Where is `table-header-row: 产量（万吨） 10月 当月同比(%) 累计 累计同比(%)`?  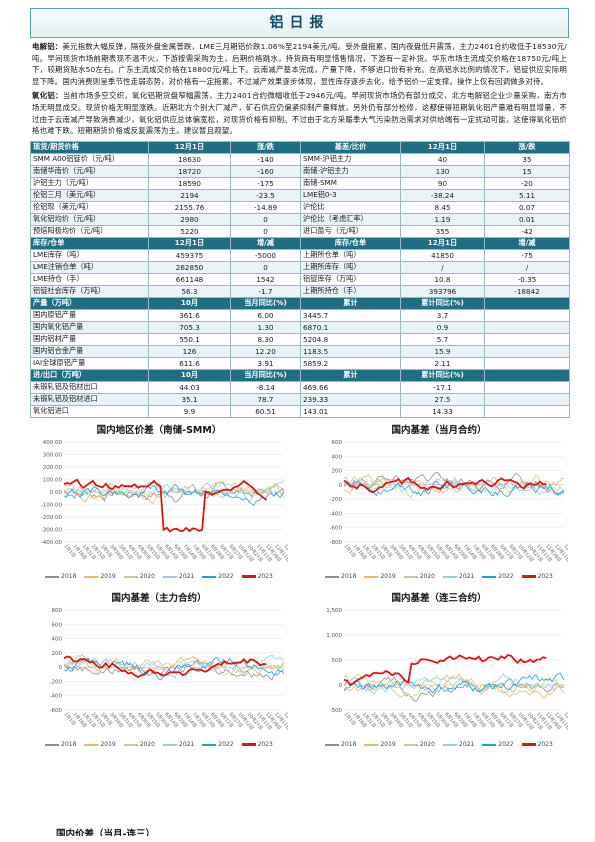 table-header-row: 产量（万吨） 10月 当月同比(%) 累计 累计同比(%) is located at coordinates (300, 303).